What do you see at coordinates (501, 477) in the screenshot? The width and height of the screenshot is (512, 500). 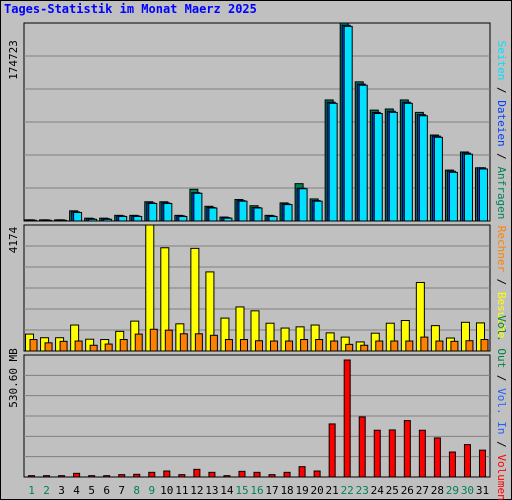 I see `legend-entry: Volumen` at bounding box center [501, 477].